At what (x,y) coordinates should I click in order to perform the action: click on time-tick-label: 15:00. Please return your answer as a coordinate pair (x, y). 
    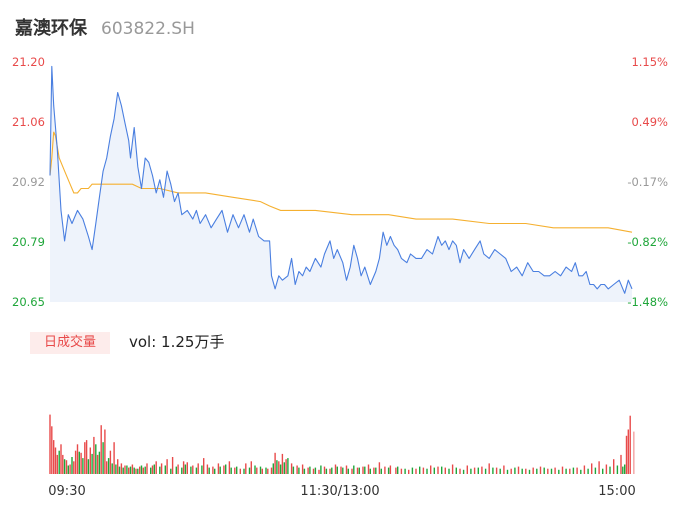
    Looking at the image, I should click on (616, 491).